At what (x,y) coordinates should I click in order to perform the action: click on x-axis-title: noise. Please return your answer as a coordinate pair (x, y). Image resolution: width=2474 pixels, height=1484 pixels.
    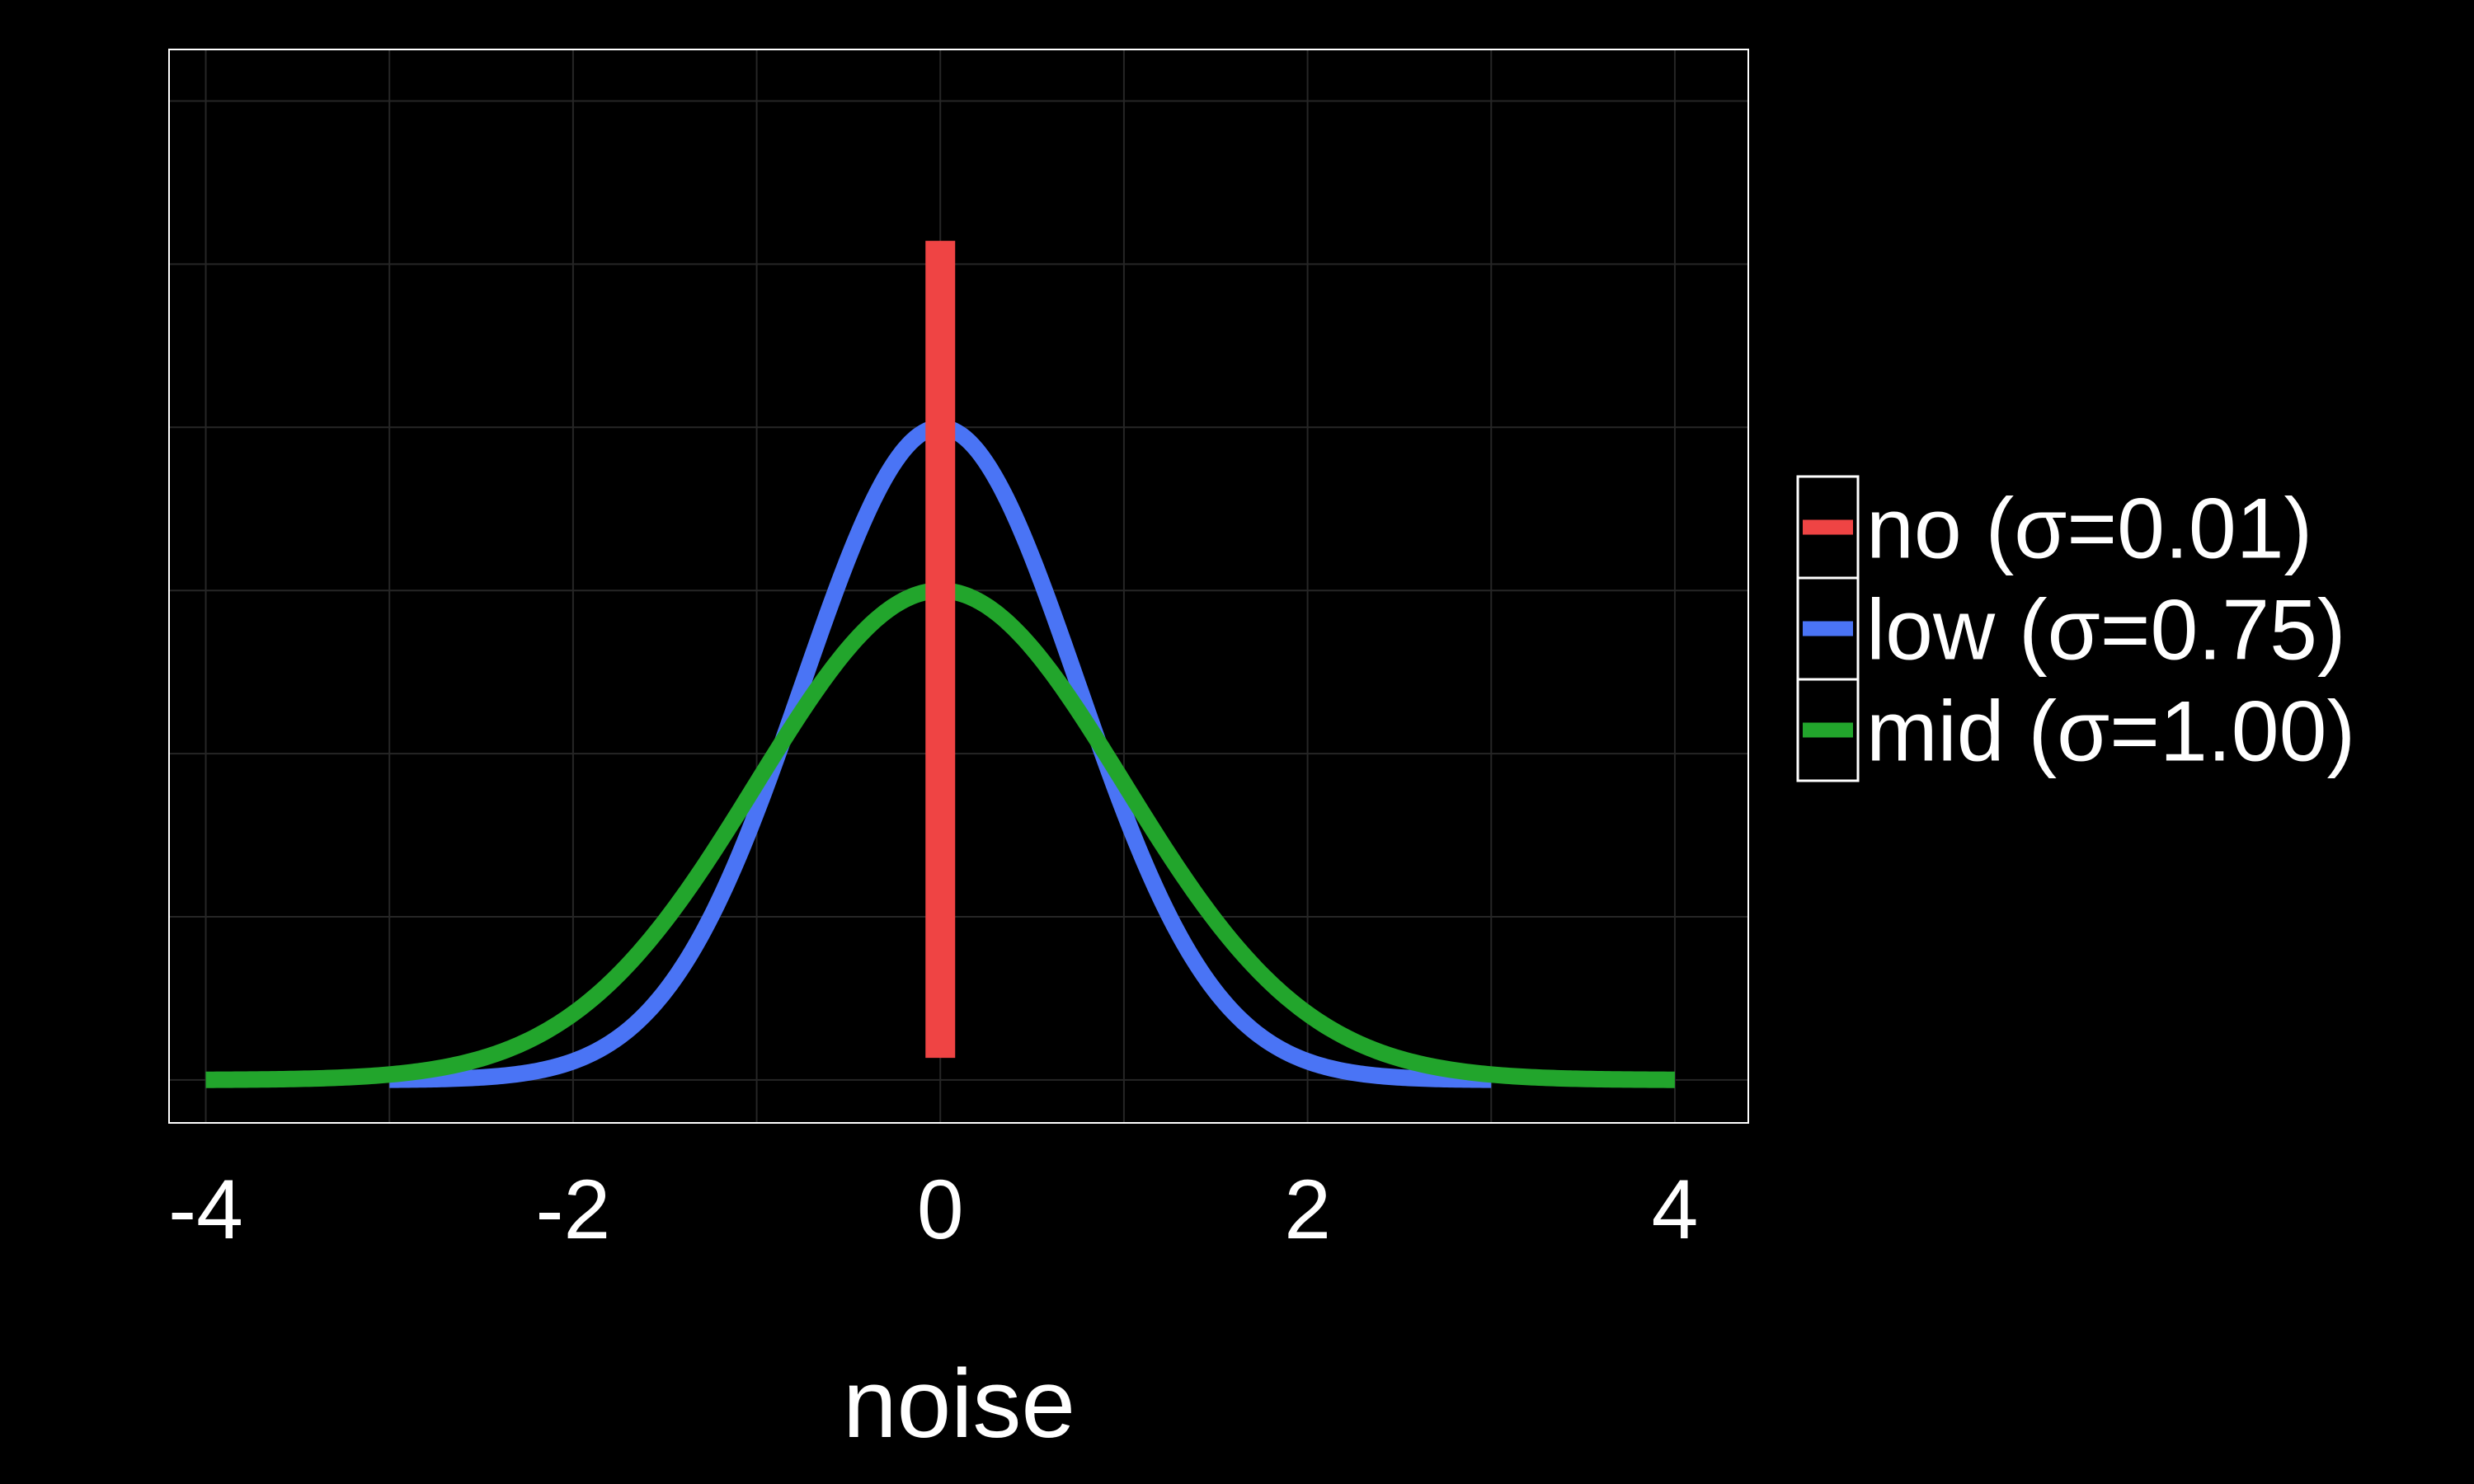
    Looking at the image, I should click on (959, 1404).